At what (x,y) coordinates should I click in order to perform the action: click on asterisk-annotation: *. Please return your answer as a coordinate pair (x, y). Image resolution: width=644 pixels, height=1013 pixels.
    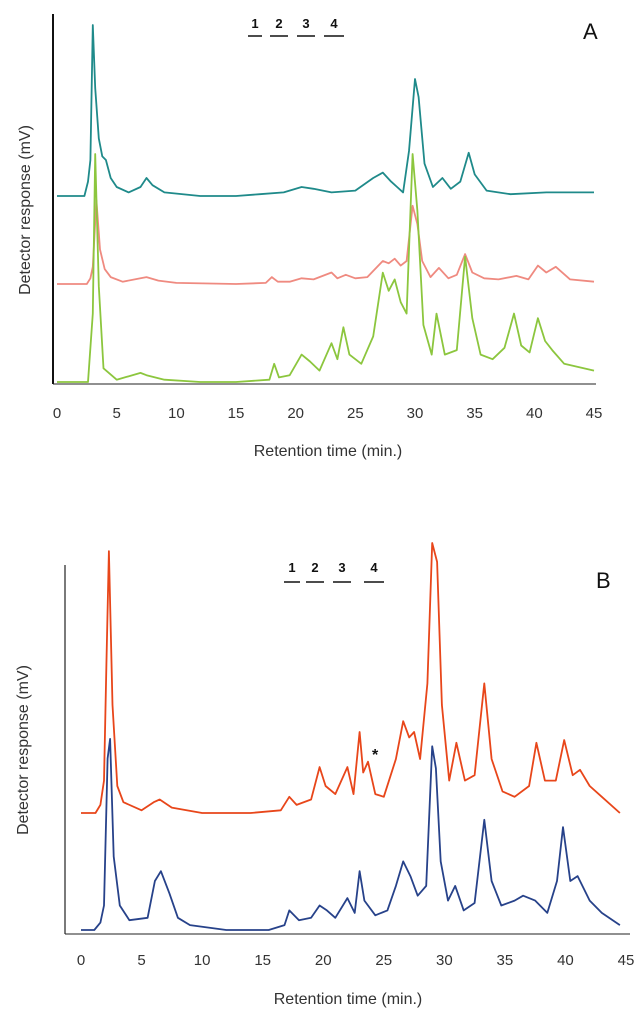
    Looking at the image, I should click on (375, 755).